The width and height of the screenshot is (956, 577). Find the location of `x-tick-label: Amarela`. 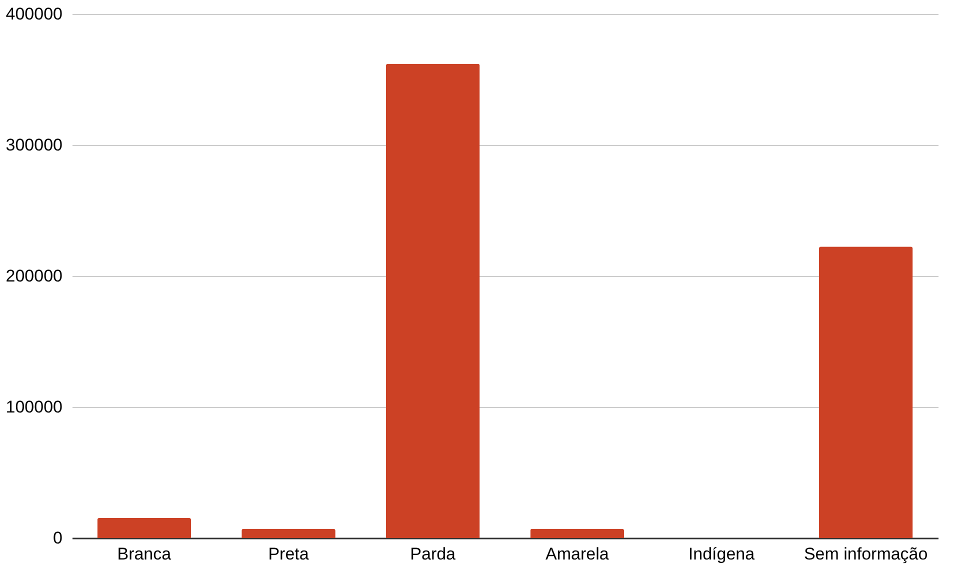

x-tick-label: Amarela is located at coordinates (578, 554).